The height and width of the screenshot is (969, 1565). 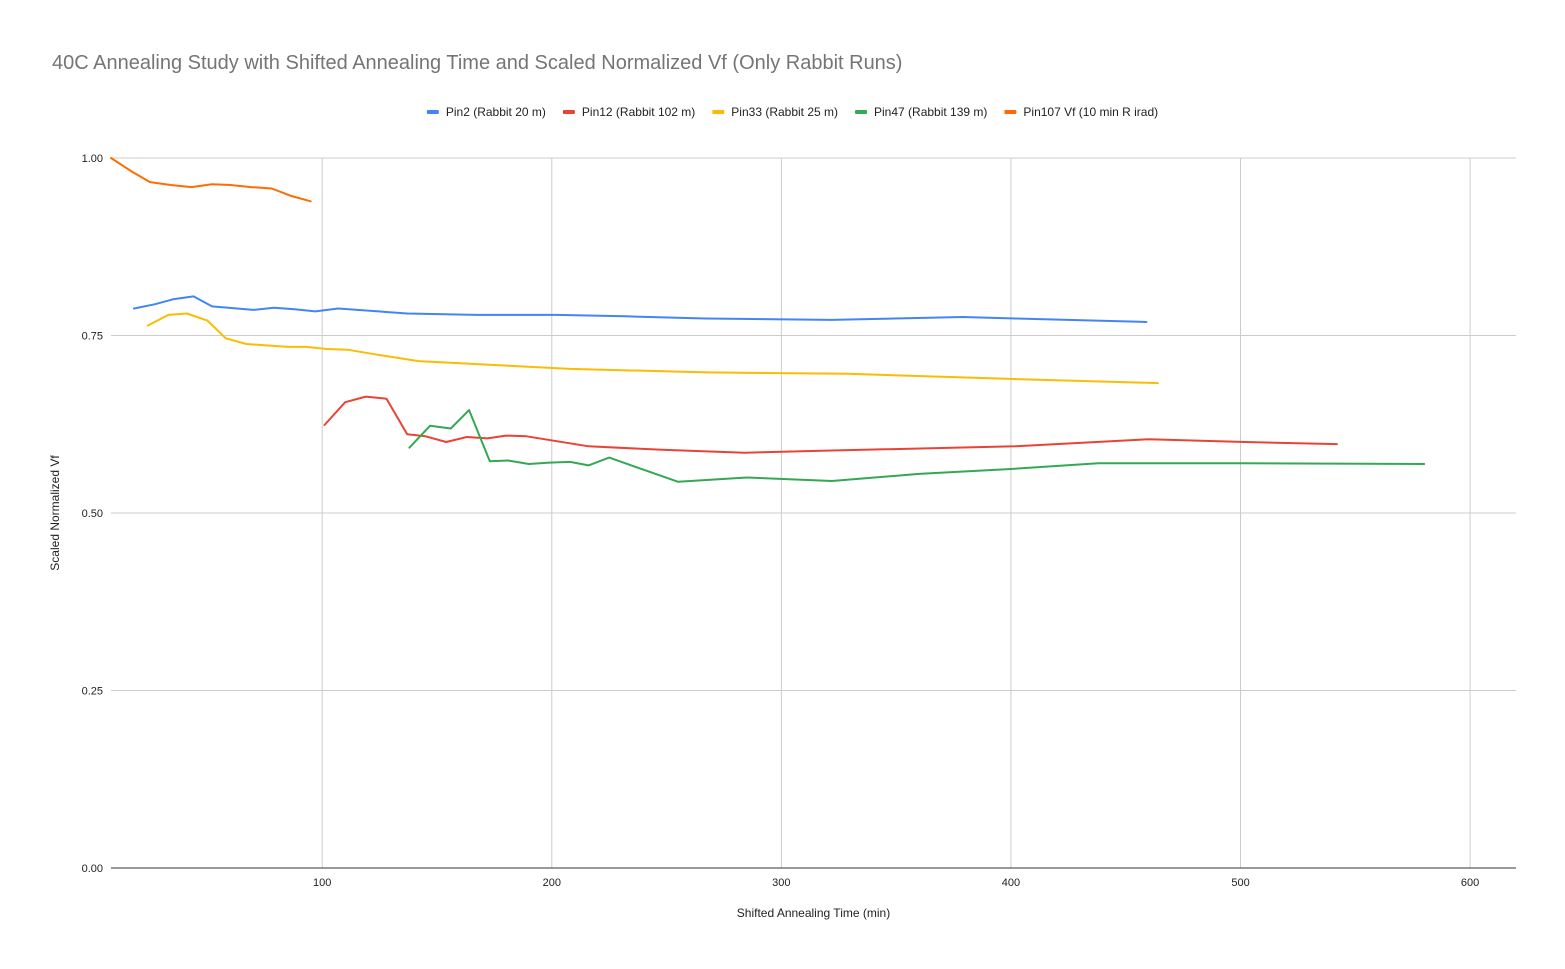 What do you see at coordinates (55, 513) in the screenshot?
I see `y-axis-label: Scaled Normalized Vf` at bounding box center [55, 513].